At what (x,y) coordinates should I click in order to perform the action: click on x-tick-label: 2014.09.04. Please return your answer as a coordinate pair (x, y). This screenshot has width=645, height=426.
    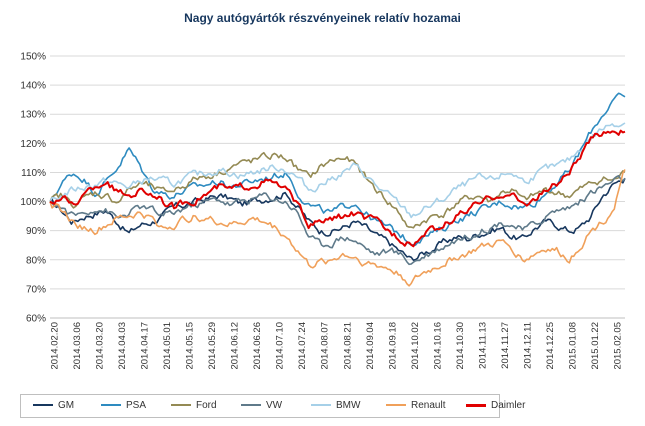
    Looking at the image, I should click on (370, 346).